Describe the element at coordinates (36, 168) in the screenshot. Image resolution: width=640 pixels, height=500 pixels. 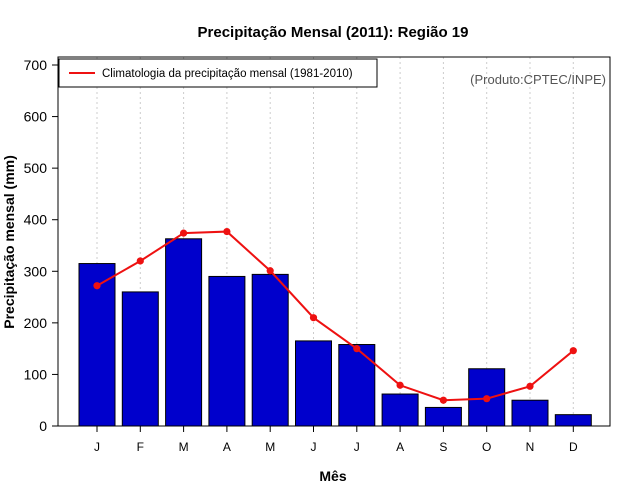
I see `y-tick-label: 500` at that location.